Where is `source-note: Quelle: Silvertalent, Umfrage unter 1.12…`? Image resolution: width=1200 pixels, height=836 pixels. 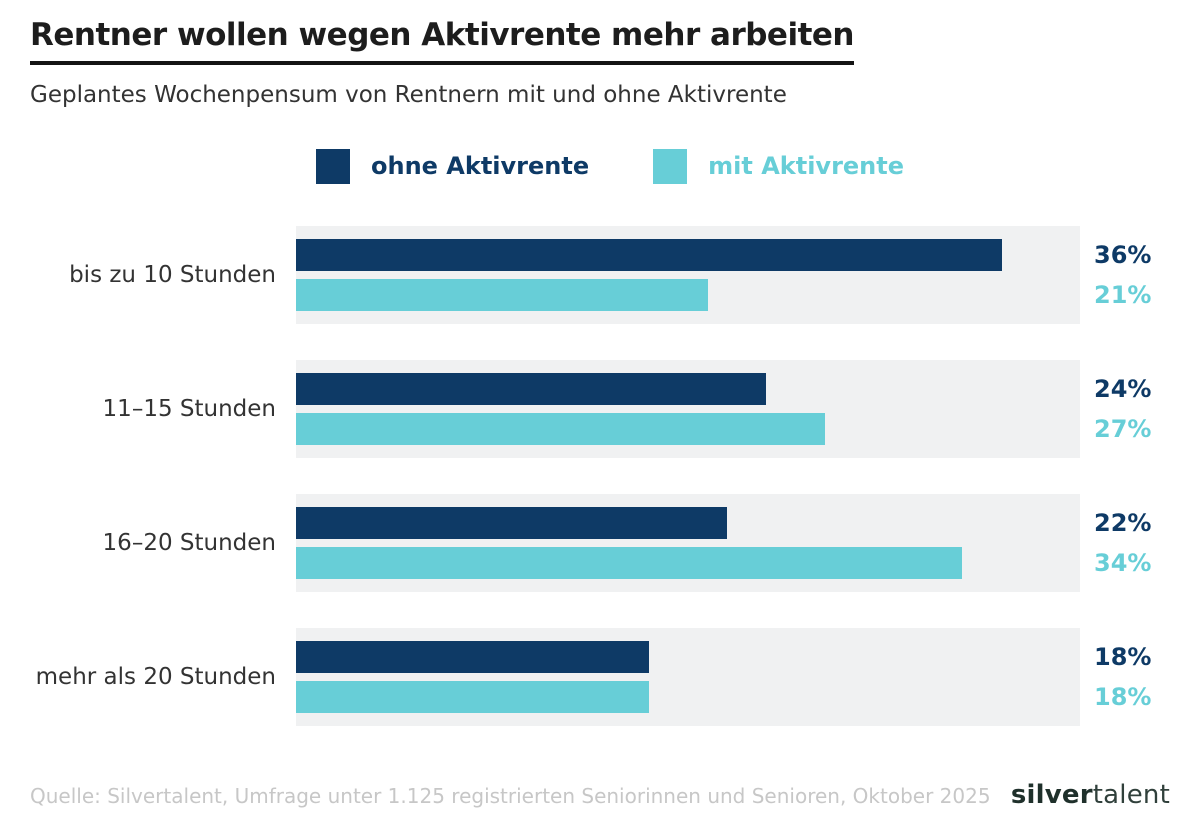
source-note: Quelle: Silvertalent, Umfrage unter 1.12… is located at coordinates (510, 796).